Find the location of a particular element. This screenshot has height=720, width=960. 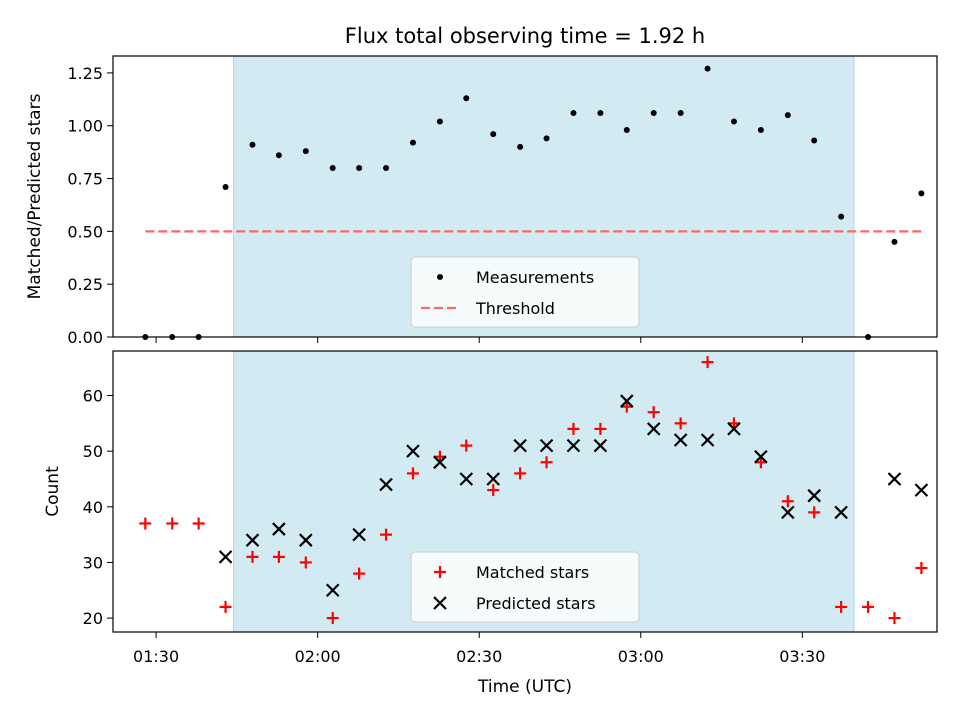

x-tick-label: 03:30 is located at coordinates (802, 656).